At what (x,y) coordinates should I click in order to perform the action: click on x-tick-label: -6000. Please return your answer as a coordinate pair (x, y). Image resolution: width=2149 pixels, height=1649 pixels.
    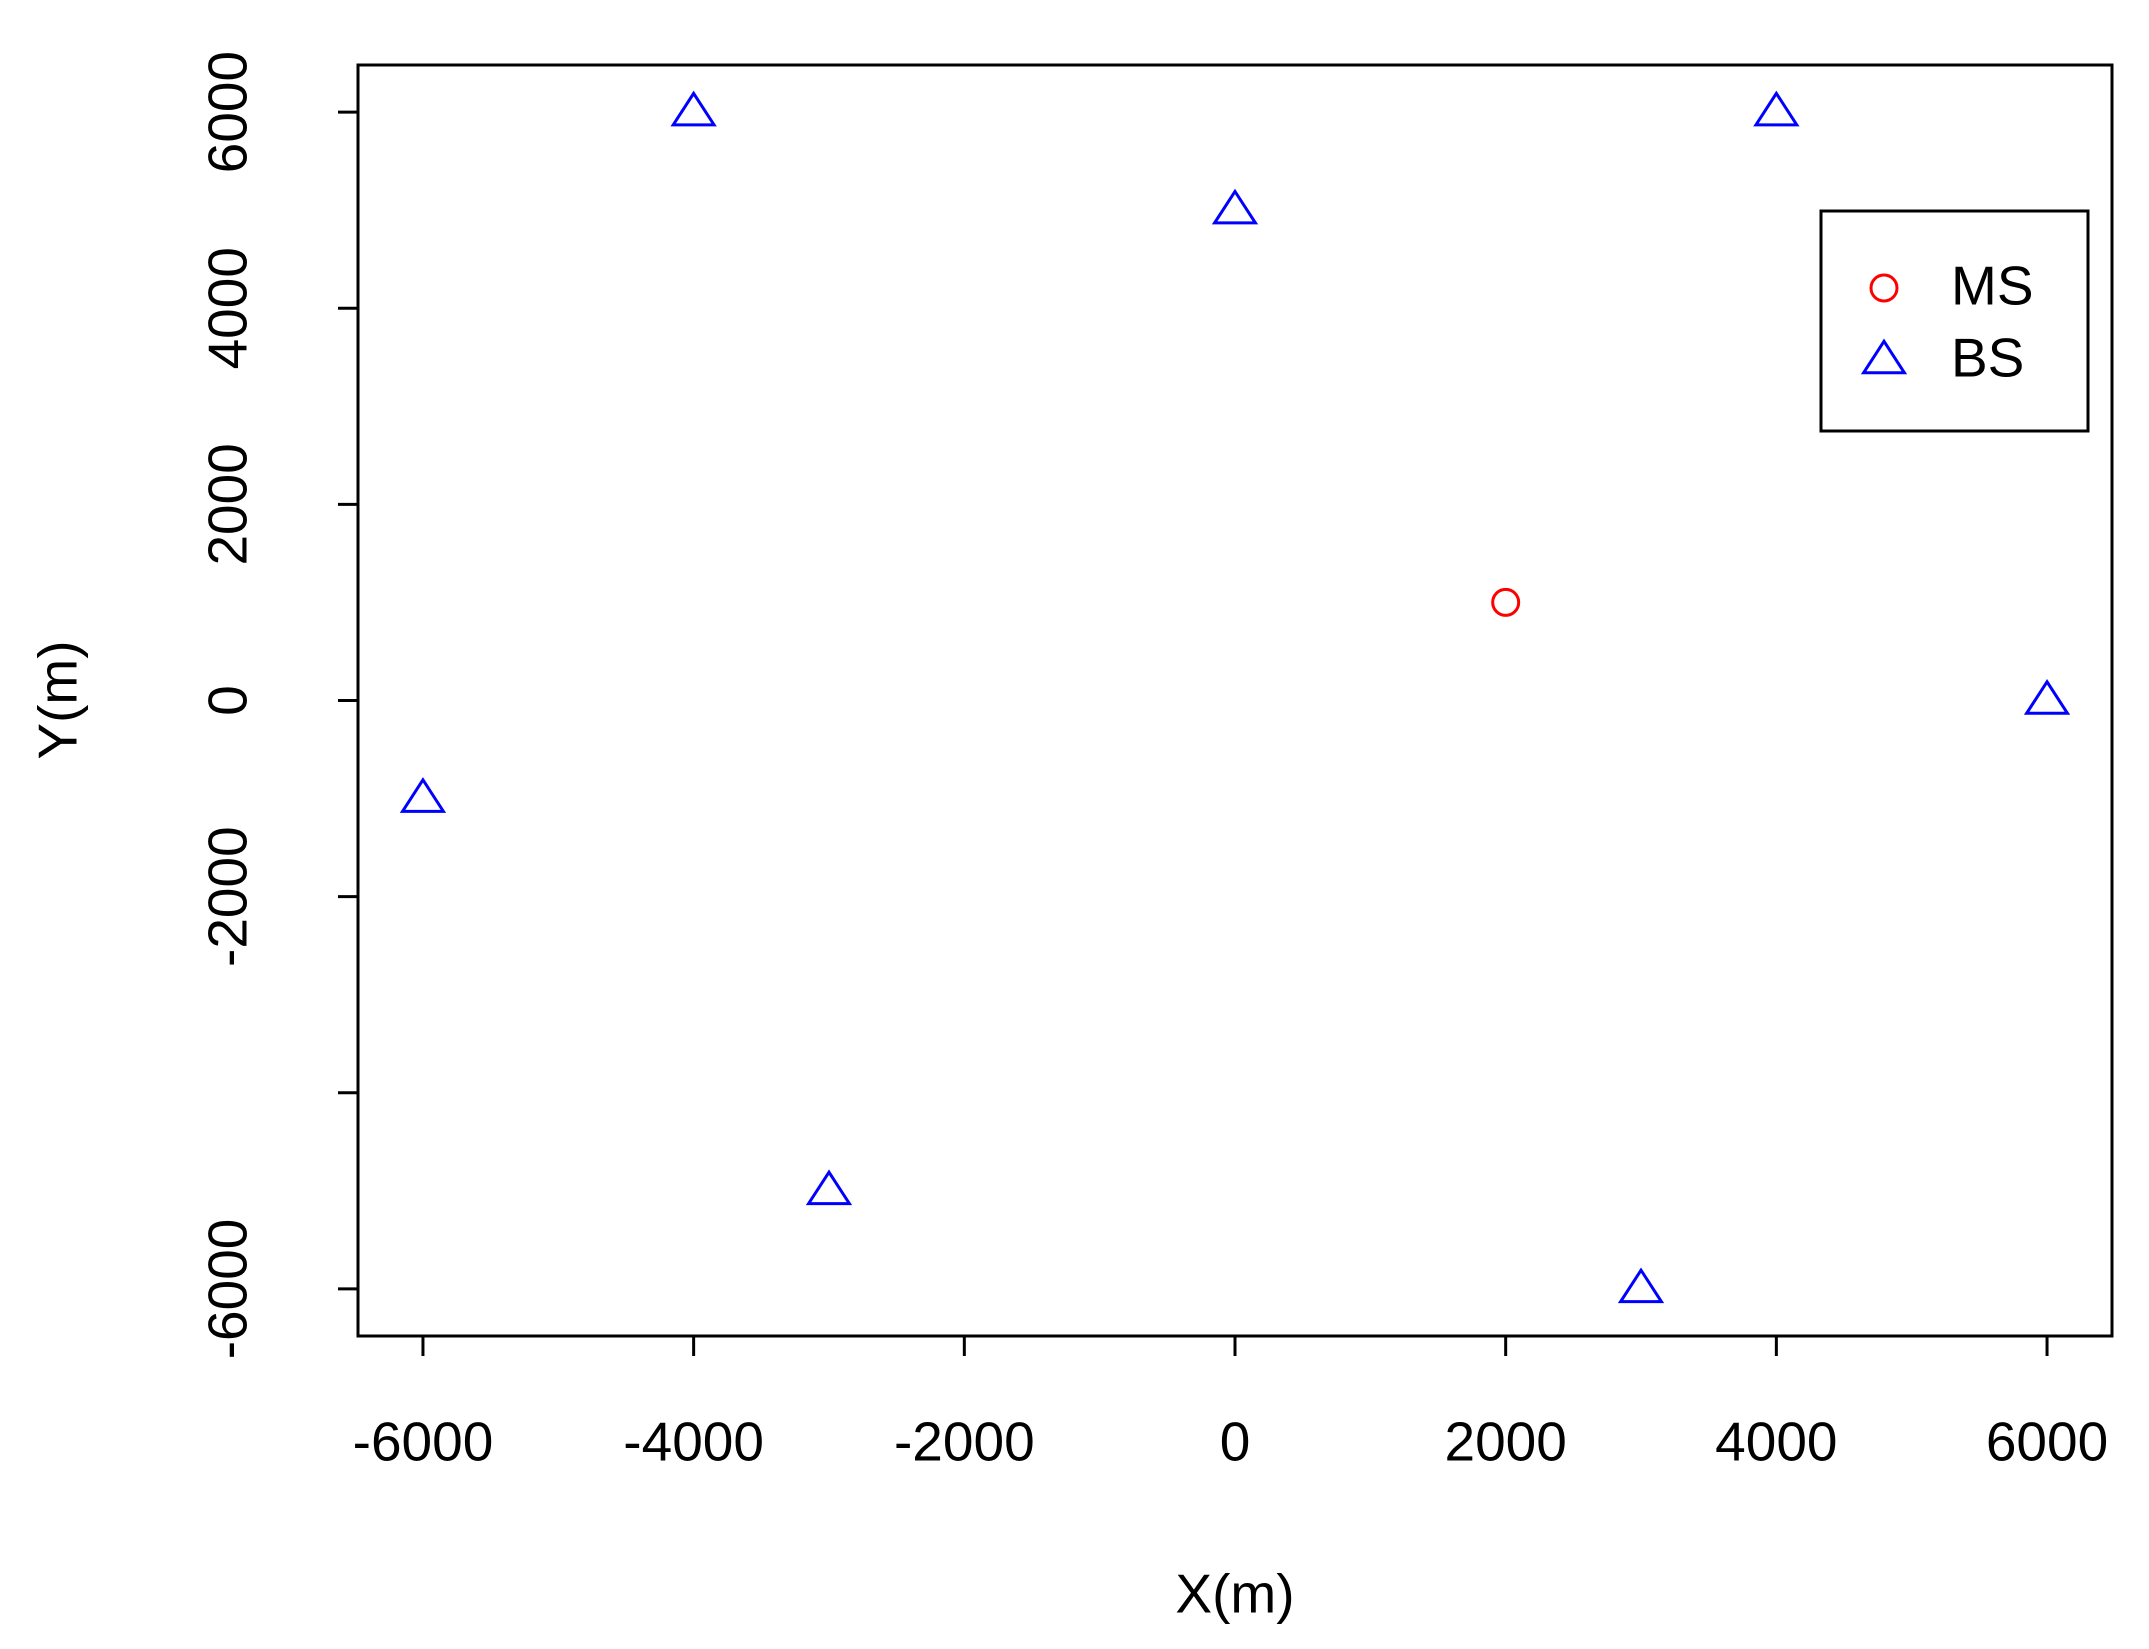
    Looking at the image, I should click on (423, 1442).